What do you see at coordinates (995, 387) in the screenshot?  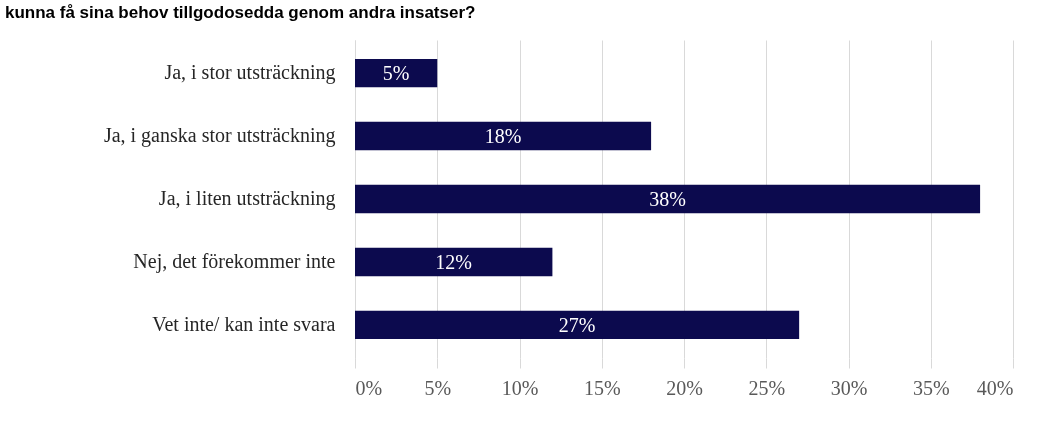 I see `x-tick-label: 40%` at bounding box center [995, 387].